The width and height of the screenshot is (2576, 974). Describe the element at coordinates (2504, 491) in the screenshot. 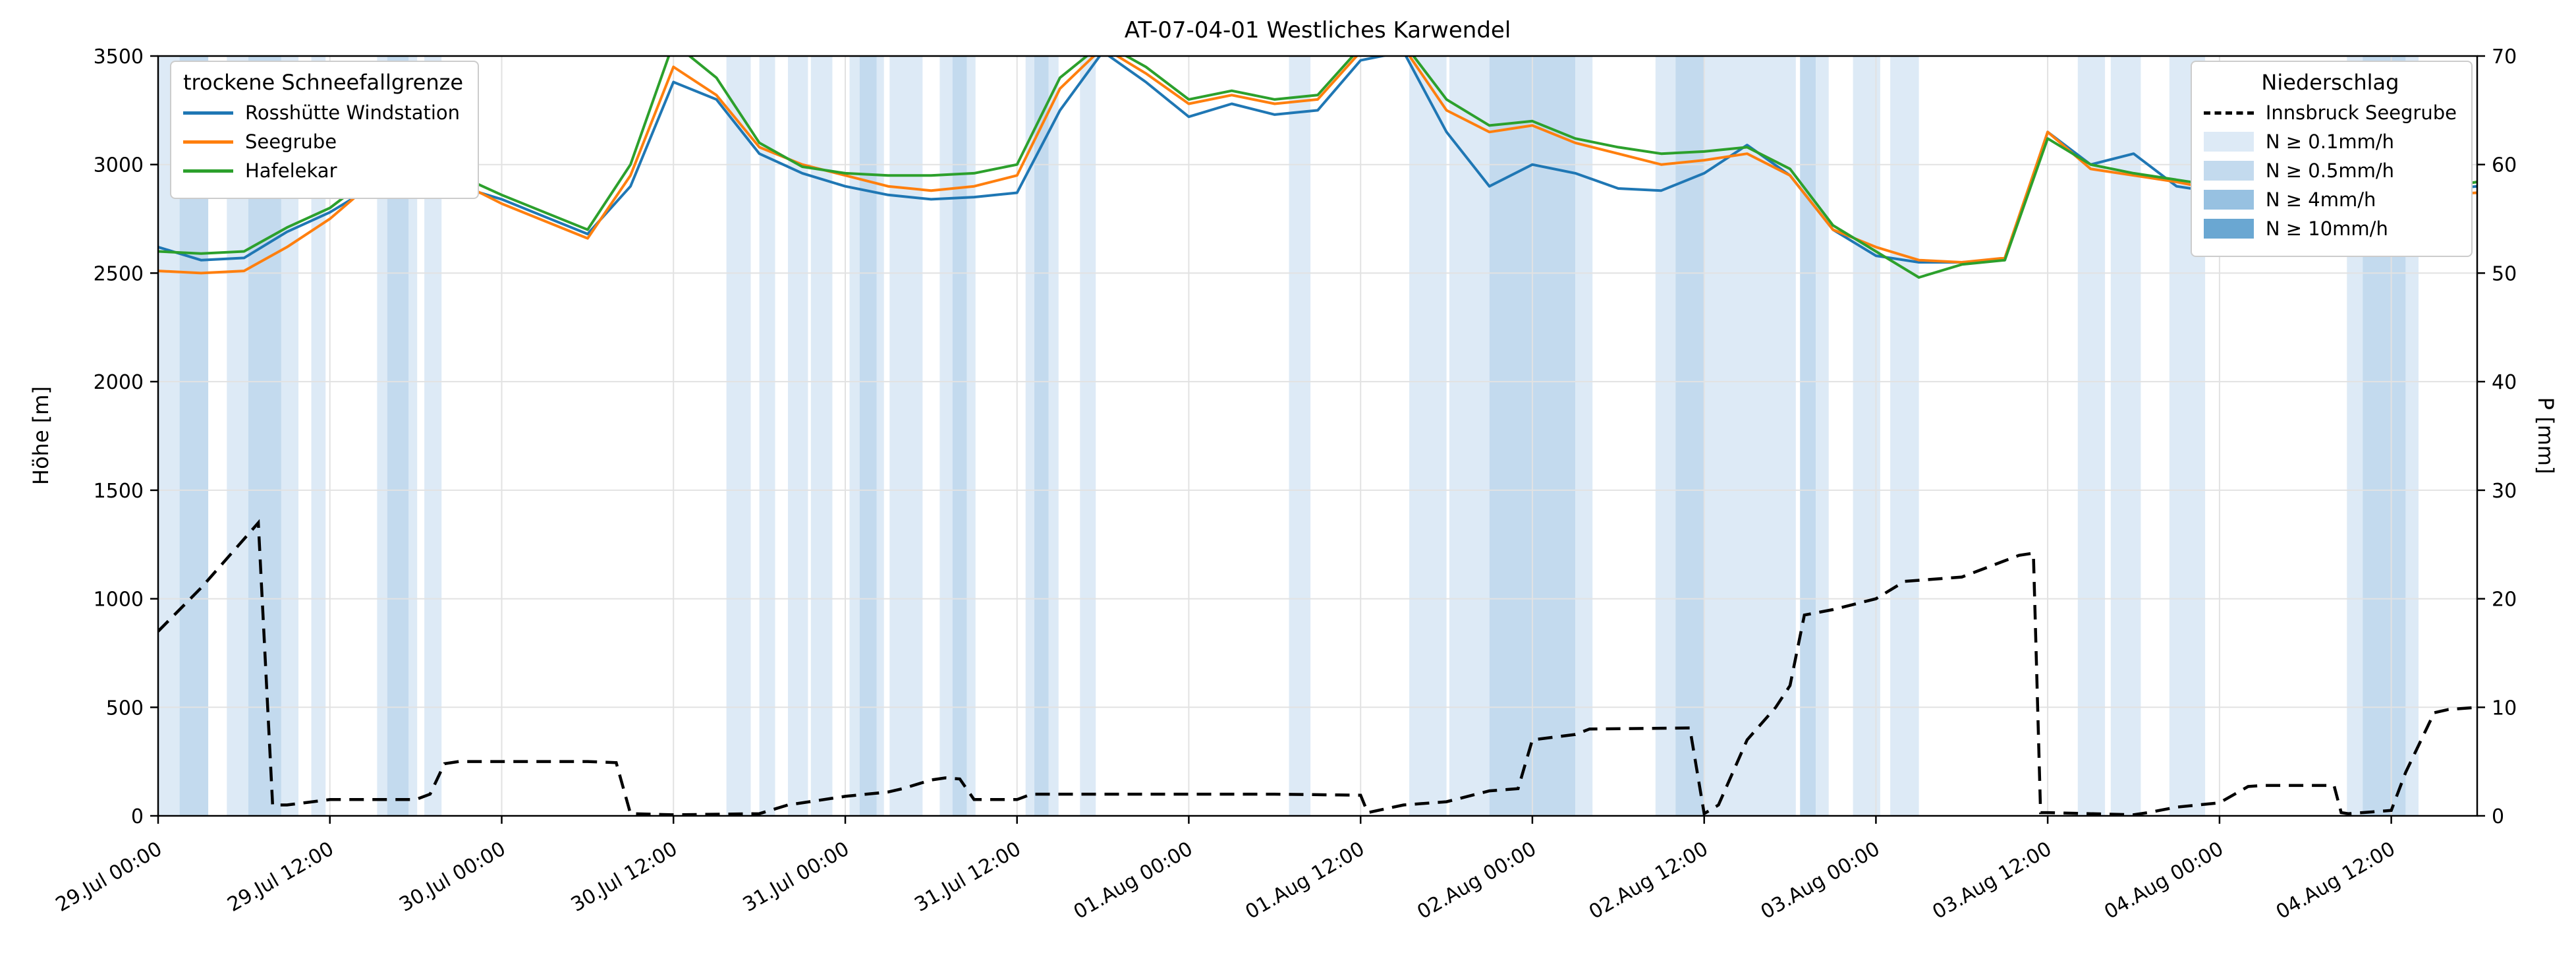

I see `svg-text: 30` at that location.